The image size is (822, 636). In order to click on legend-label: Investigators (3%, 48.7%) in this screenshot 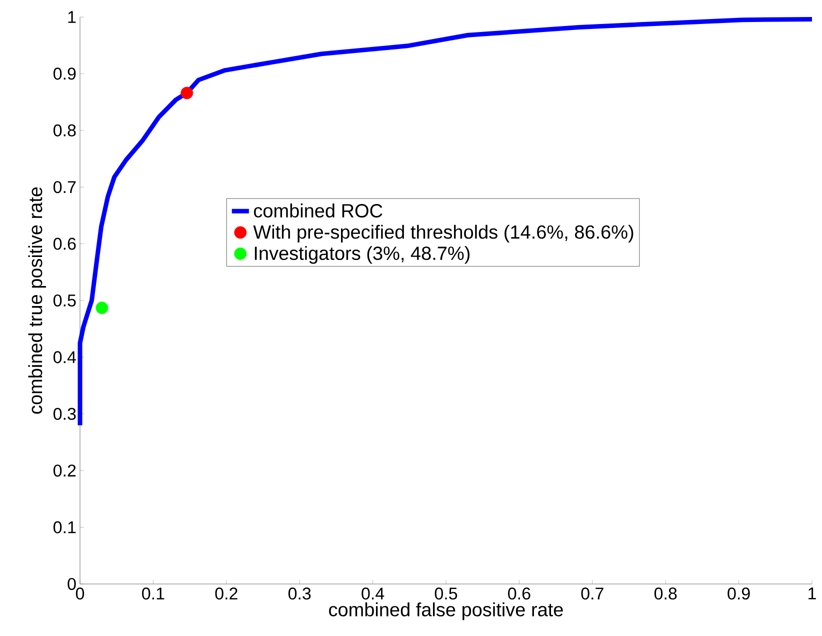, I will do `click(362, 255)`.